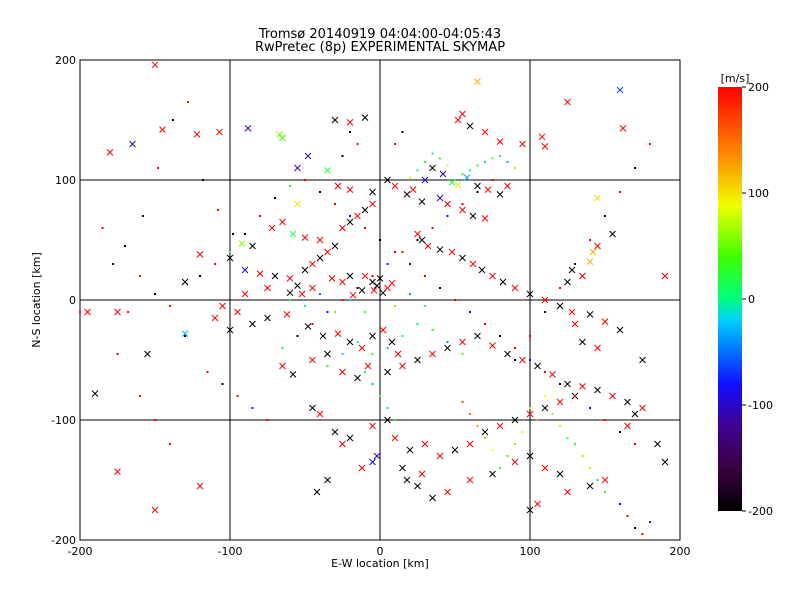 Image resolution: width=800 pixels, height=600 pixels. Describe the element at coordinates (63, 420) in the screenshot. I see `y-tick-label: -100` at that location.